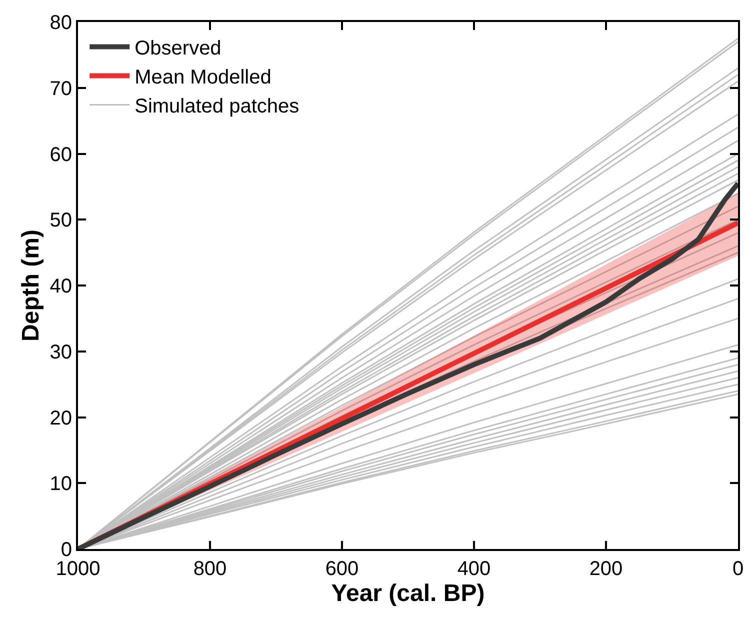 Image resolution: width=756 pixels, height=621 pixels. I want to click on y-tick-label: 40, so click(61, 287).